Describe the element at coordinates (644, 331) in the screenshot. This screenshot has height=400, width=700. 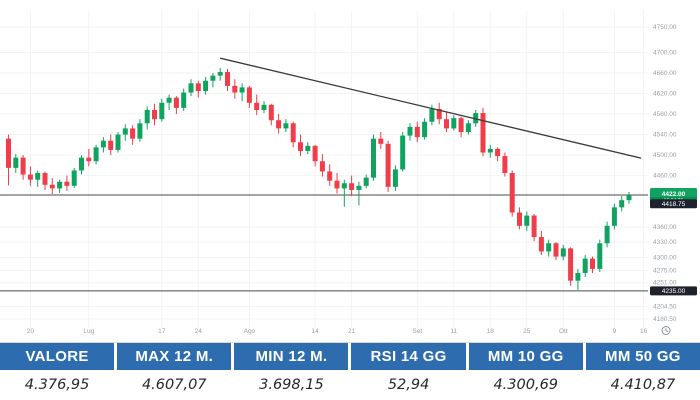
I see `date-axis-label: 16` at that location.